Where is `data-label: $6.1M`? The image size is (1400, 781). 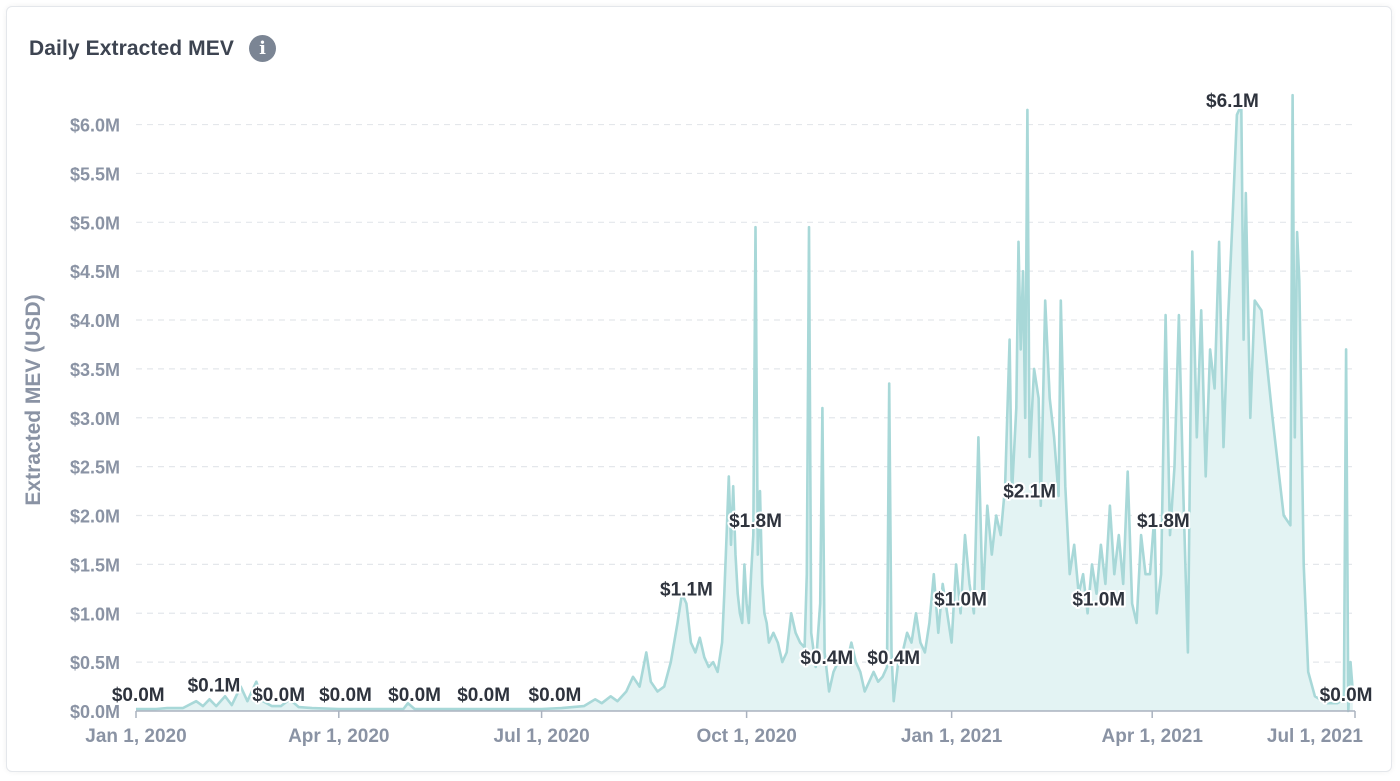
data-label: $6.1M is located at coordinates (1232, 101).